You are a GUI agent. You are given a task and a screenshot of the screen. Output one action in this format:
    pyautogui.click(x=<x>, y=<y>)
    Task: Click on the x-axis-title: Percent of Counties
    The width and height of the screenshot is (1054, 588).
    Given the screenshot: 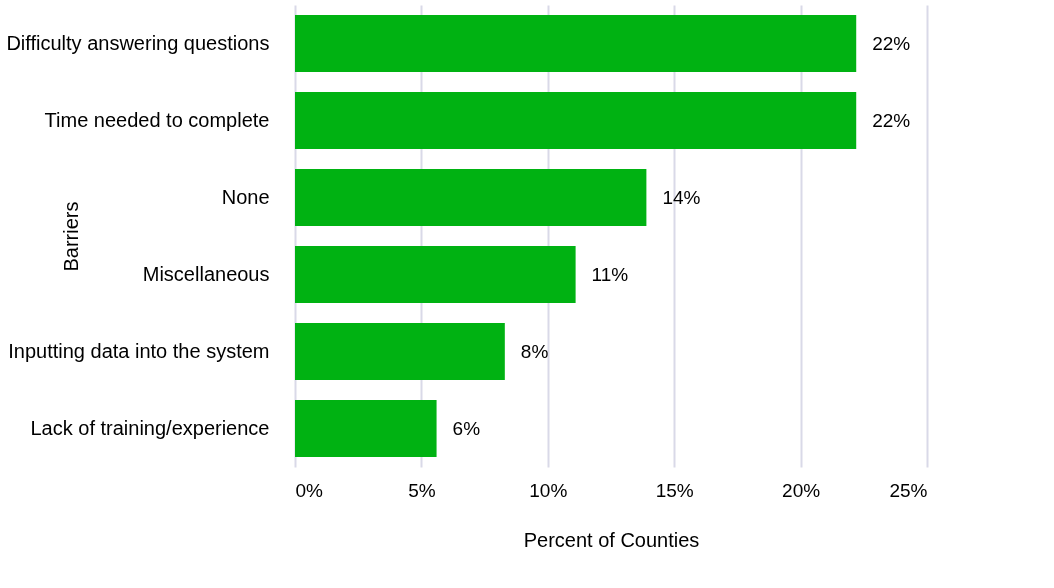 What is the action you would take?
    pyautogui.click(x=611, y=539)
    